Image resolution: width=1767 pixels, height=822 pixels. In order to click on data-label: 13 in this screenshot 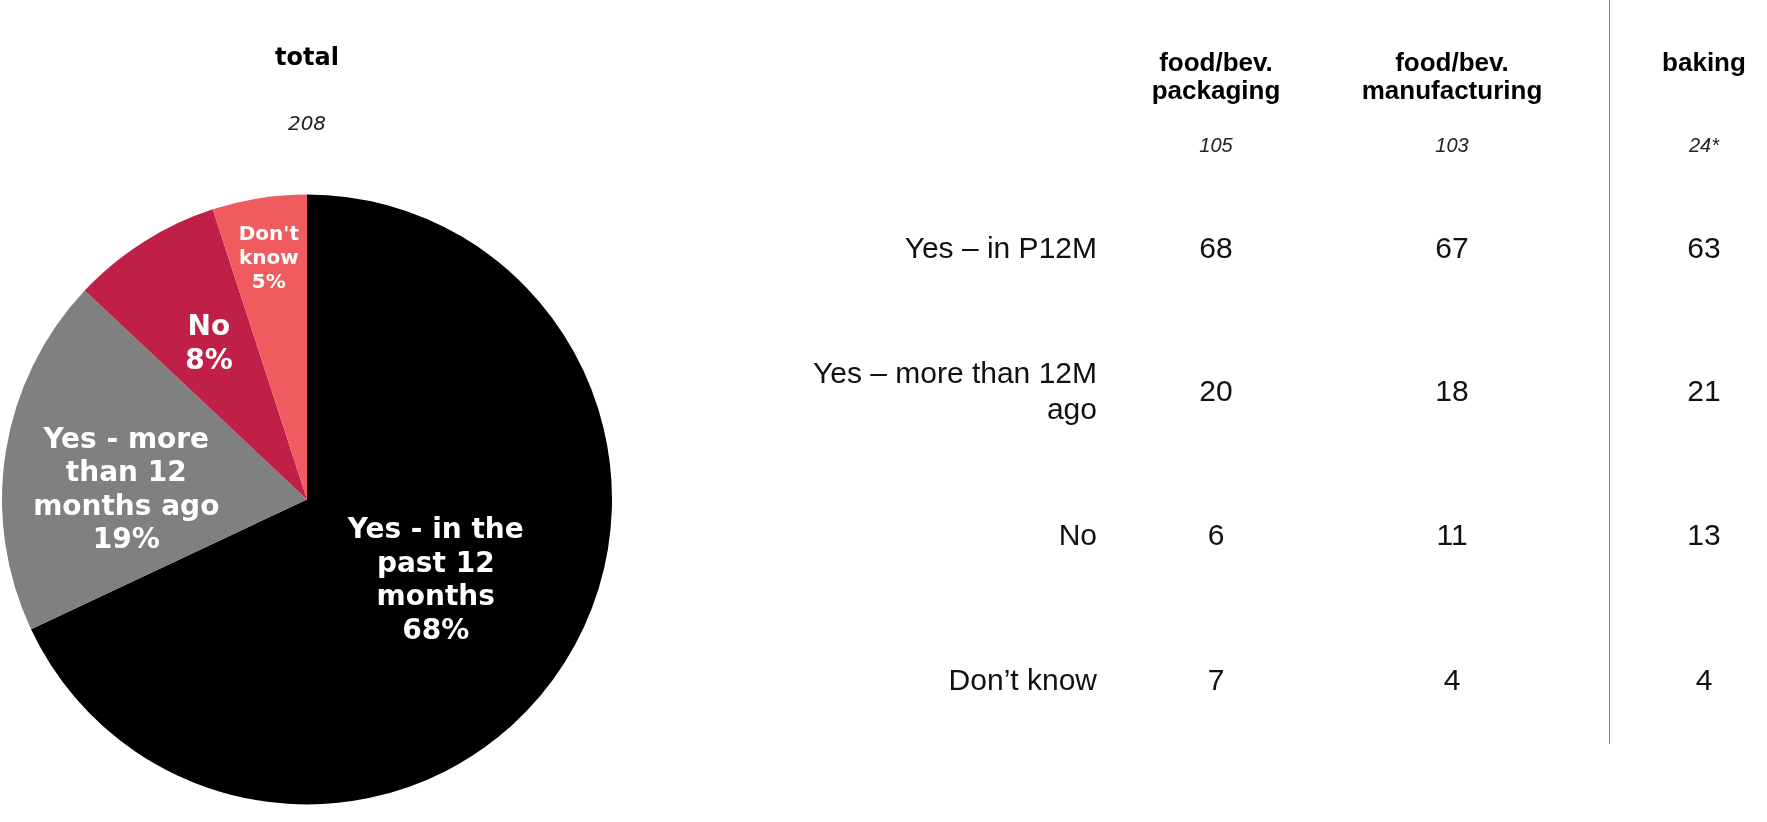, I will do `click(1704, 535)`.